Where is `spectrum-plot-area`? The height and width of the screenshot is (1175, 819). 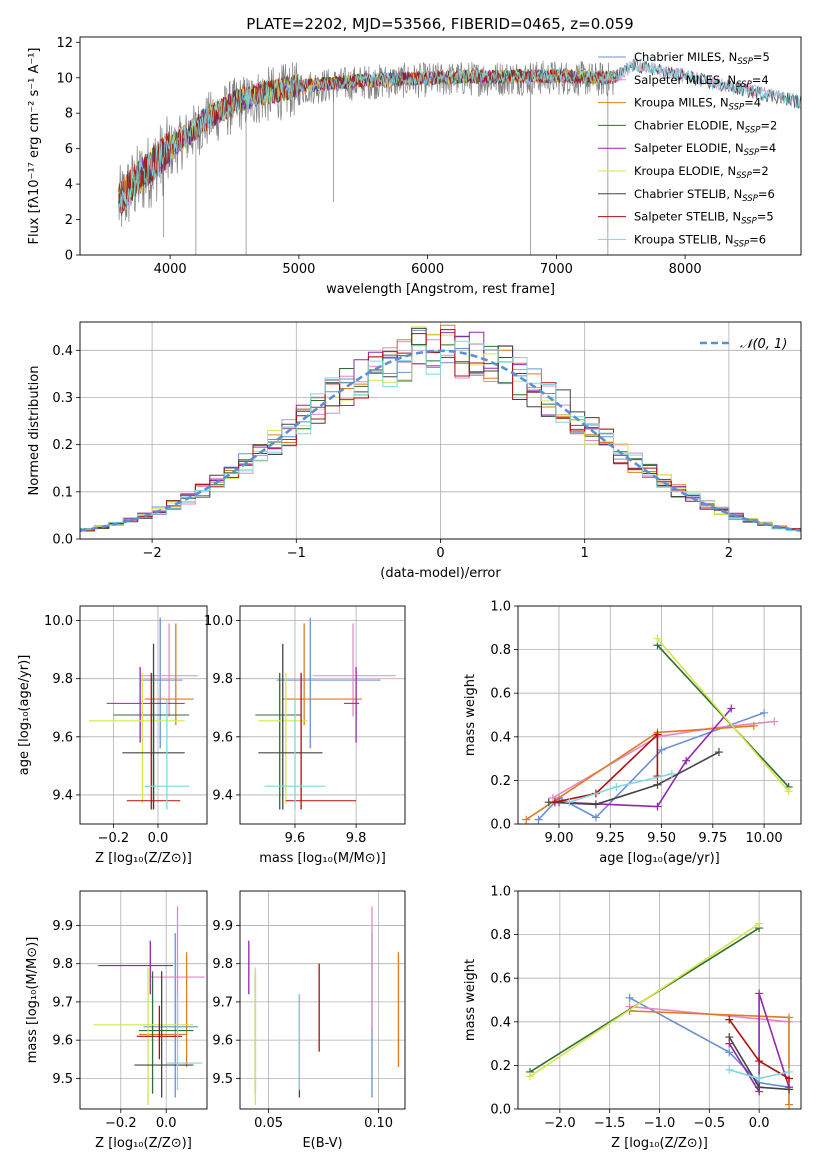
spectrum-plot-area is located at coordinates (459, 156).